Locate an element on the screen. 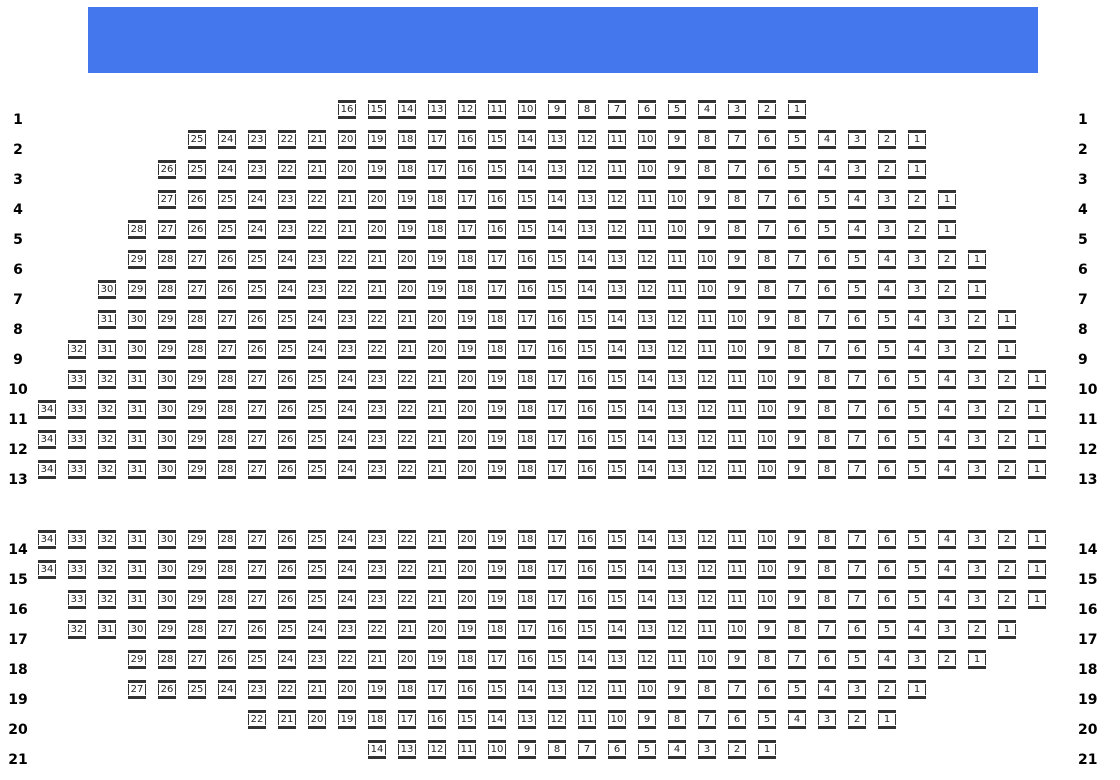 Image resolution: width=1120 pixels, height=780 pixels. seat-row-20-21: 21 is located at coordinates (287, 719).